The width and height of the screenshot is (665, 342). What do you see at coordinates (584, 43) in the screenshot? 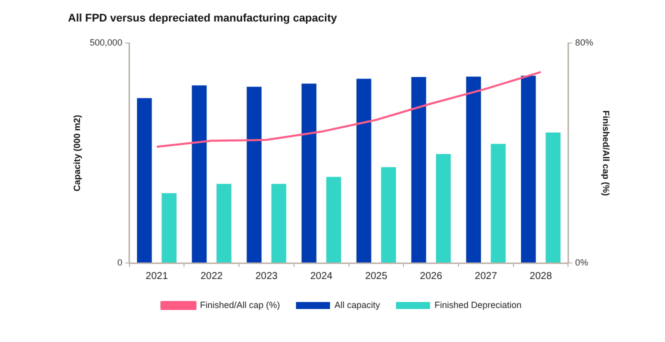
I see `y2-tick-label: 80%` at bounding box center [584, 43].